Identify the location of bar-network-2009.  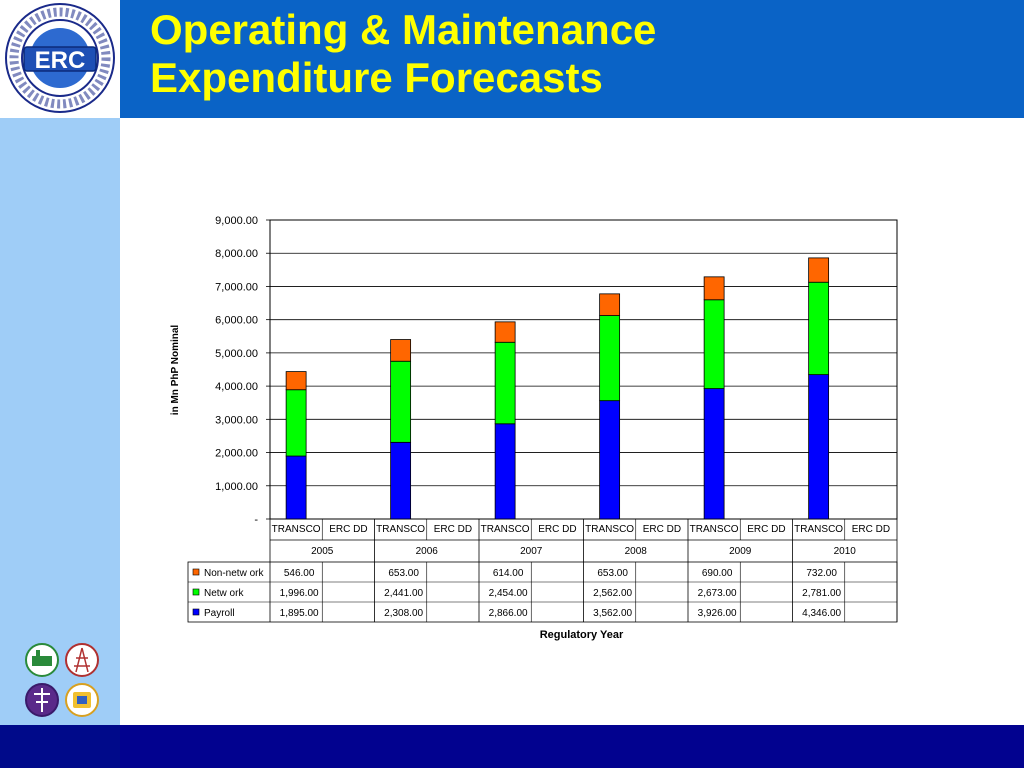
(714, 344).